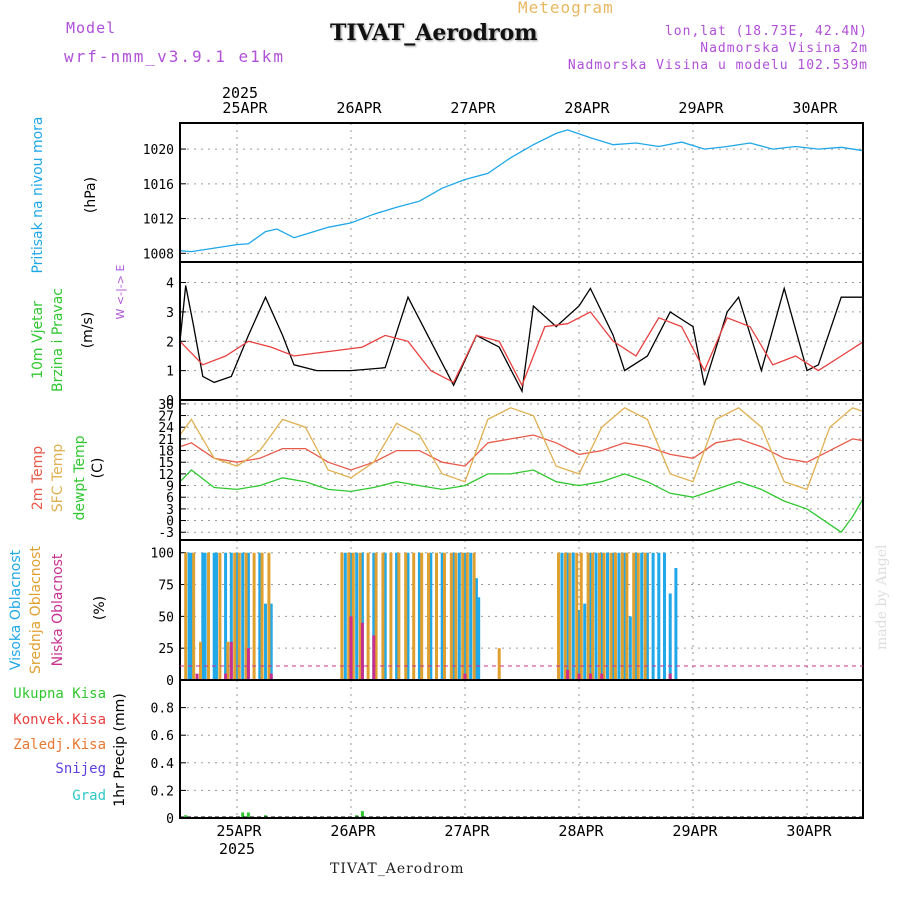 The width and height of the screenshot is (900, 900). What do you see at coordinates (162, 709) in the screenshot?
I see `y-tick-label: 0.8` at bounding box center [162, 709].